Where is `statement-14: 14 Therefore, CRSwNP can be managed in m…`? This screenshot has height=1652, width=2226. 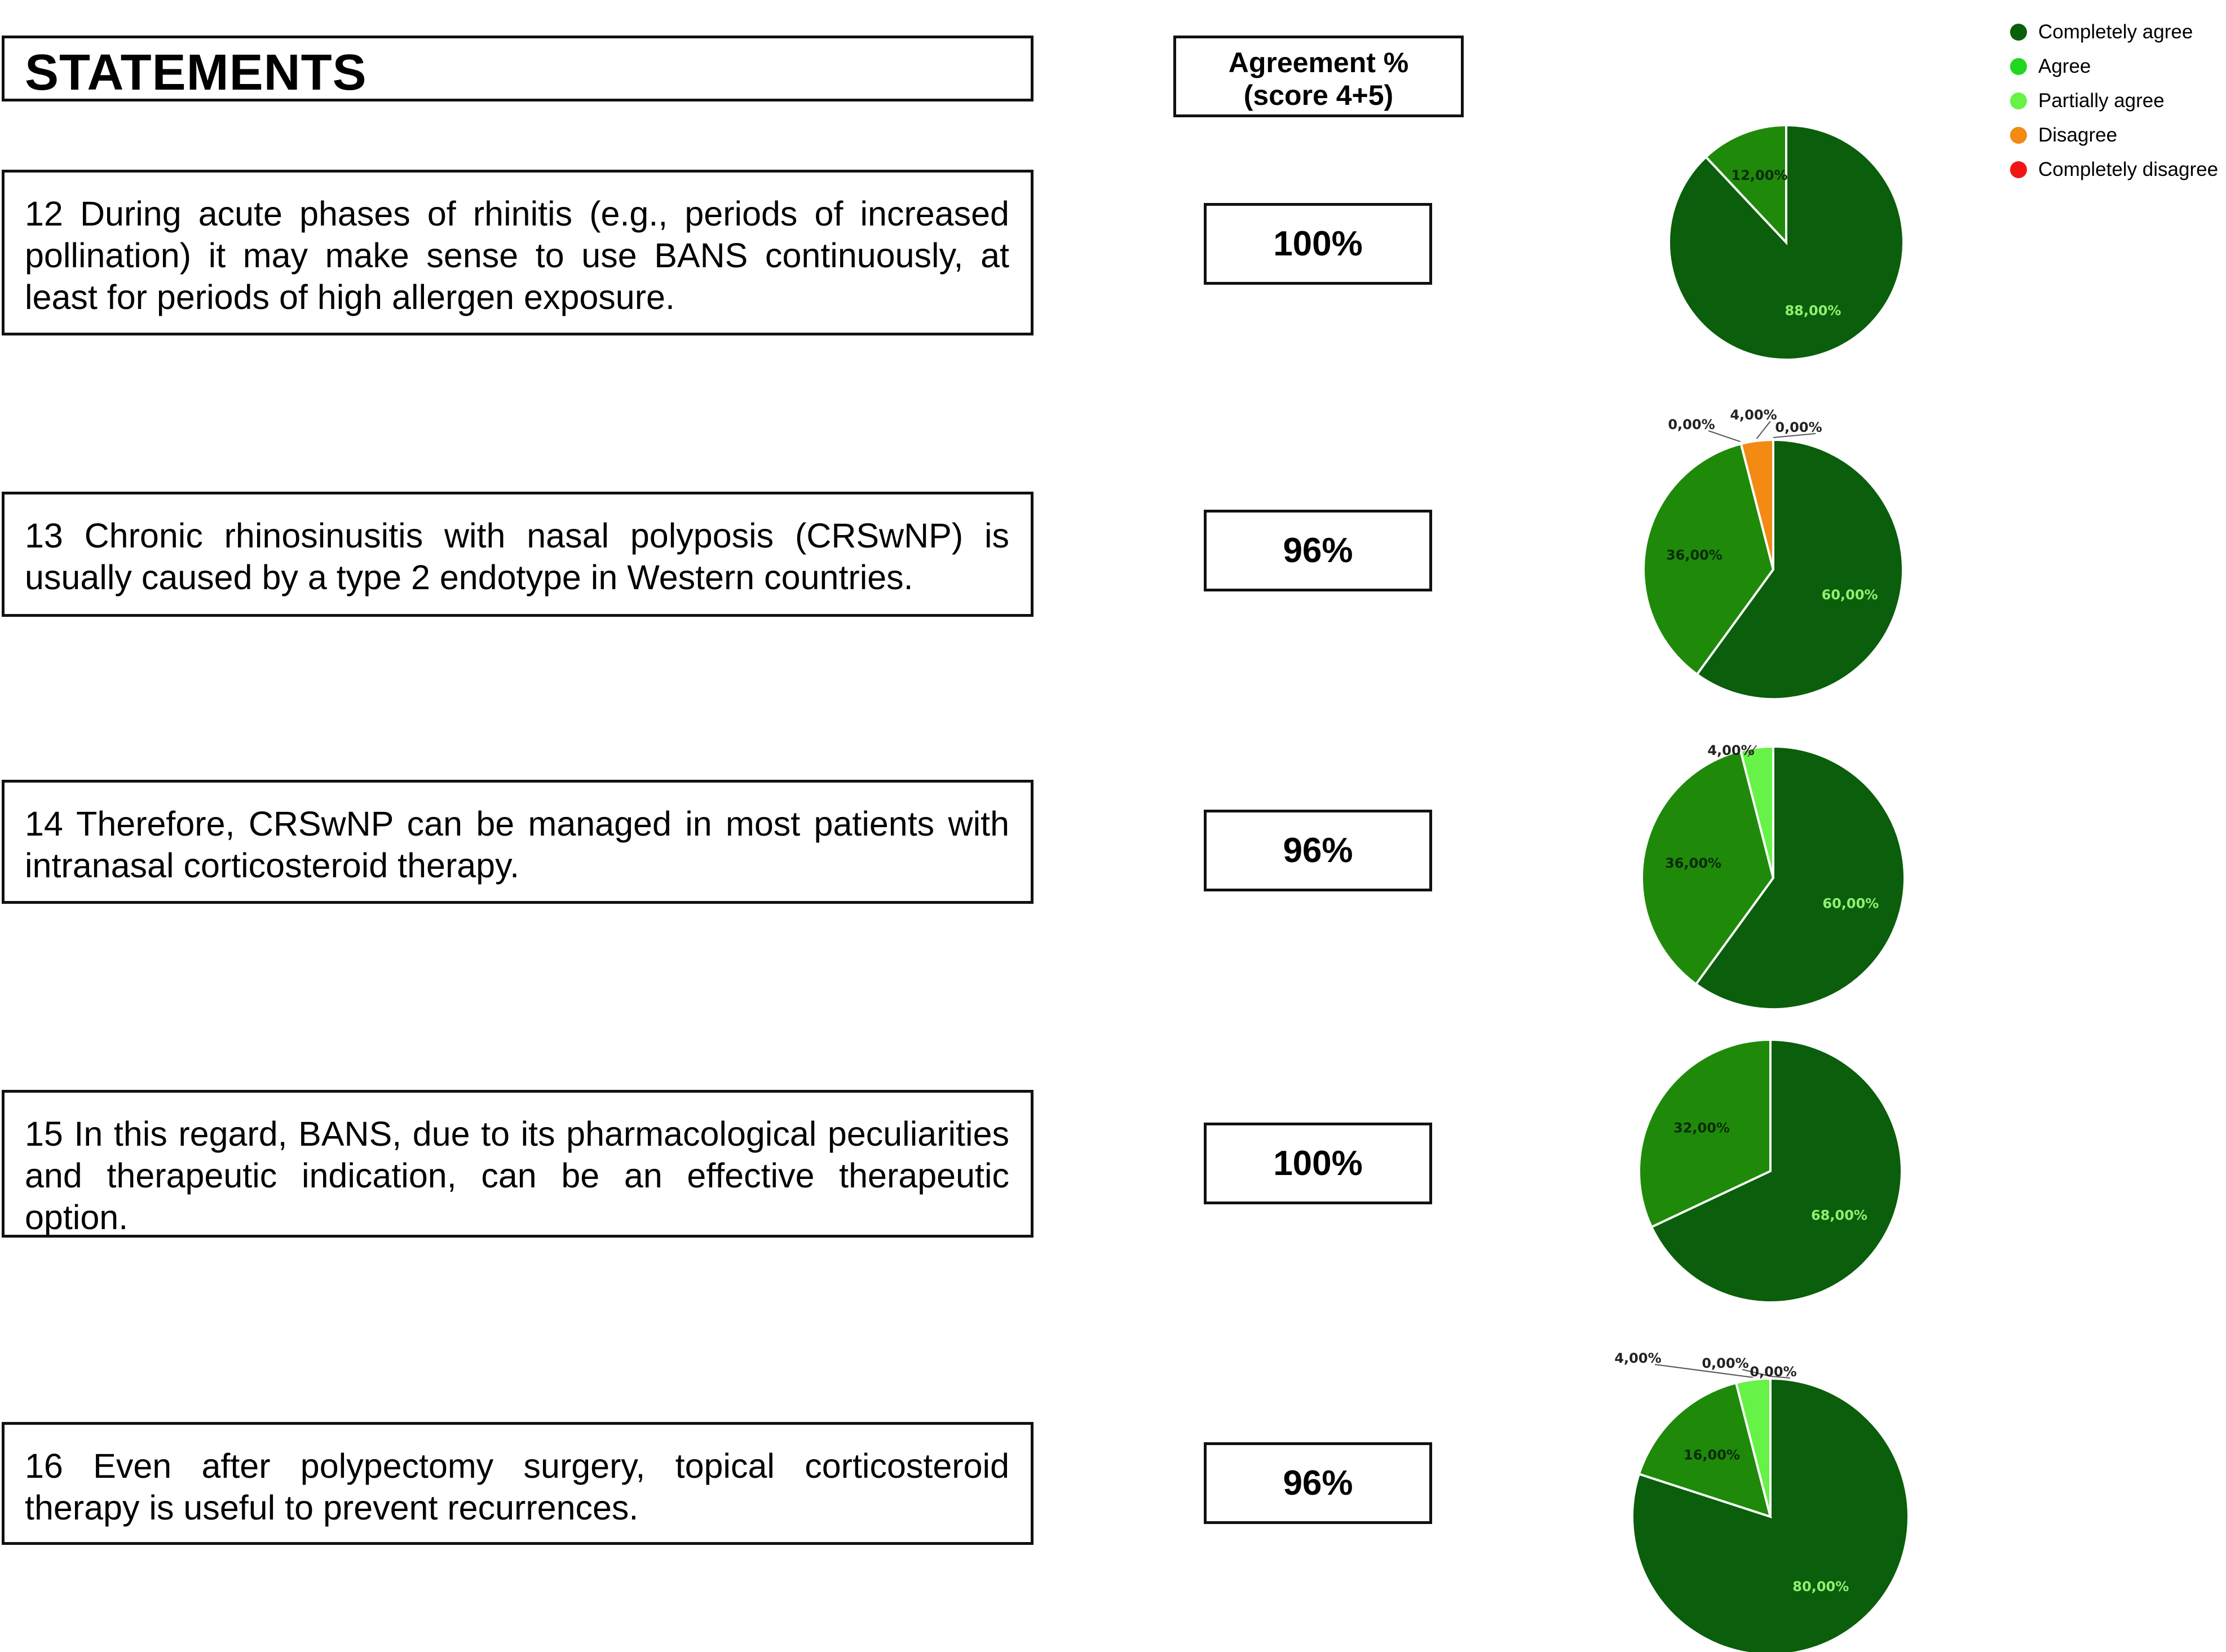 statement-14: 14 Therefore, CRSwNP can be managed in m… is located at coordinates (518, 842).